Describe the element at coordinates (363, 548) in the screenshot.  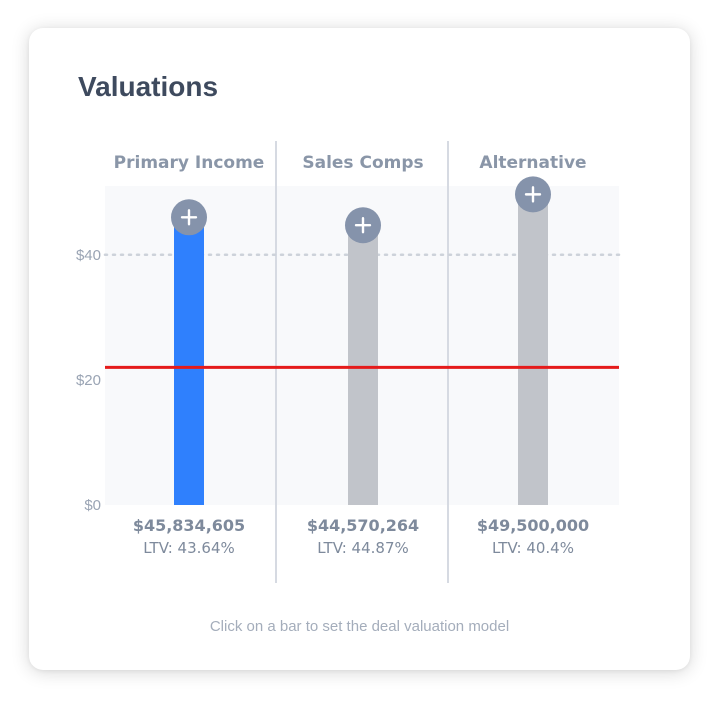
I see `ltv-label: LTV: 44.87%` at that location.